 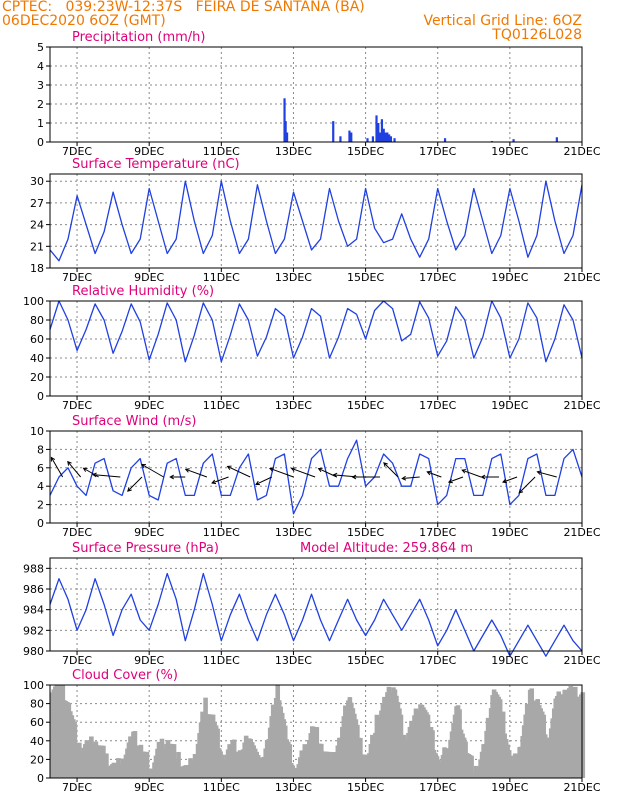 I want to click on series-line, so click(x=316, y=477).